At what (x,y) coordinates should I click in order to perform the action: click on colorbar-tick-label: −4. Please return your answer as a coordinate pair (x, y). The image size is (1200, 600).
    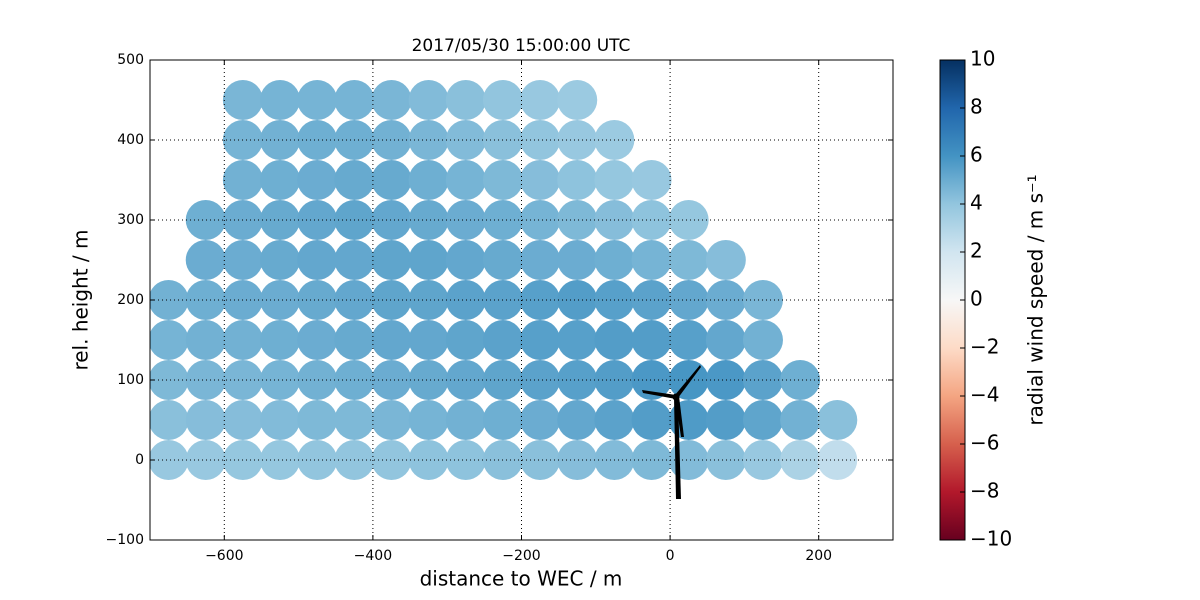
    Looking at the image, I should click on (984, 395).